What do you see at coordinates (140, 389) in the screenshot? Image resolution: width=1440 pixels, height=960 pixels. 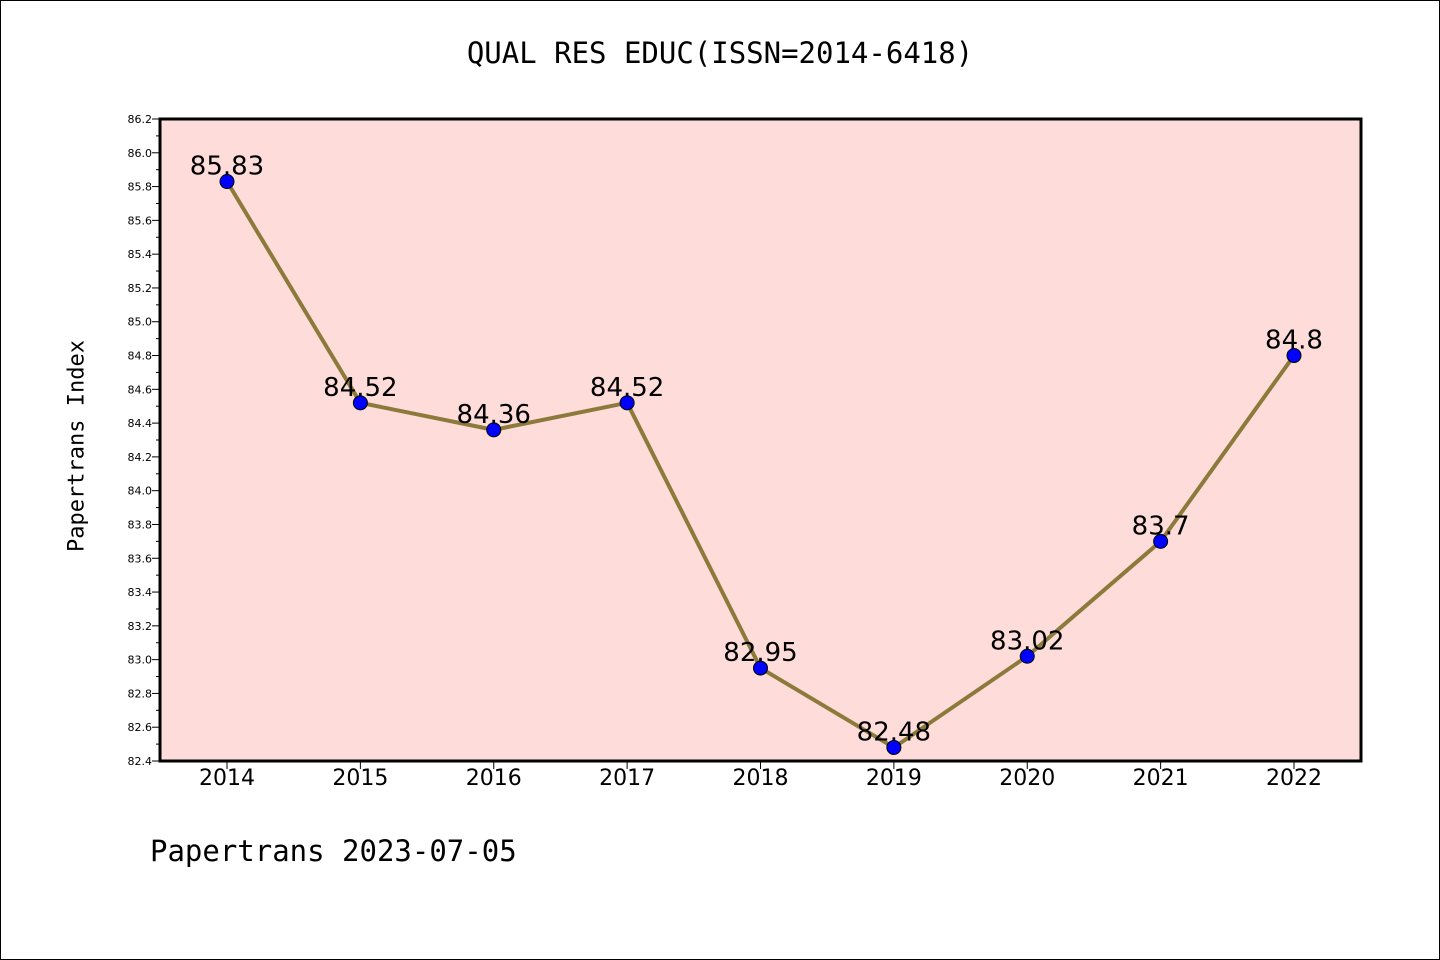 I see `y-tick-label: 84.6` at bounding box center [140, 389].